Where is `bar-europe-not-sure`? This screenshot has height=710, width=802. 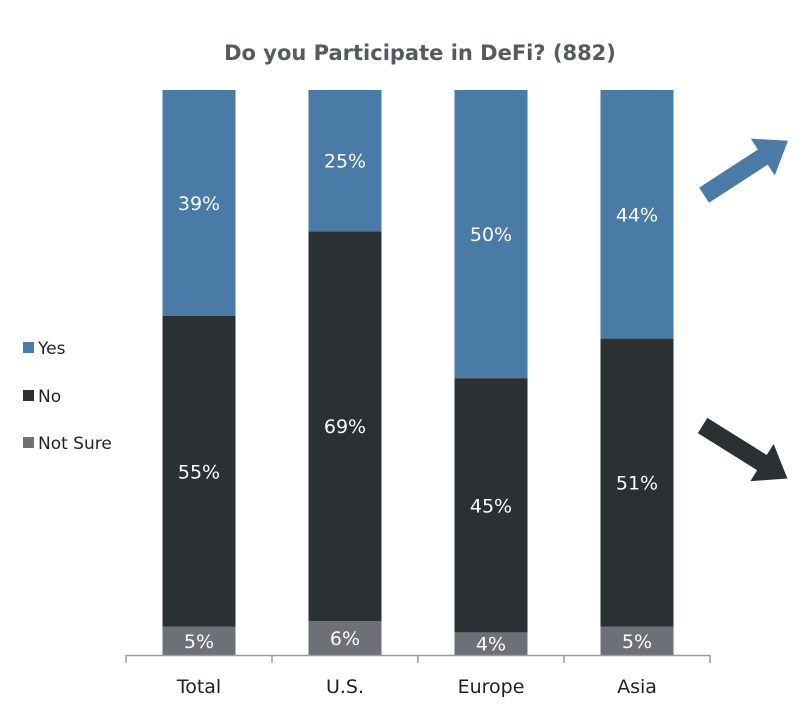
bar-europe-not-sure is located at coordinates (491, 643).